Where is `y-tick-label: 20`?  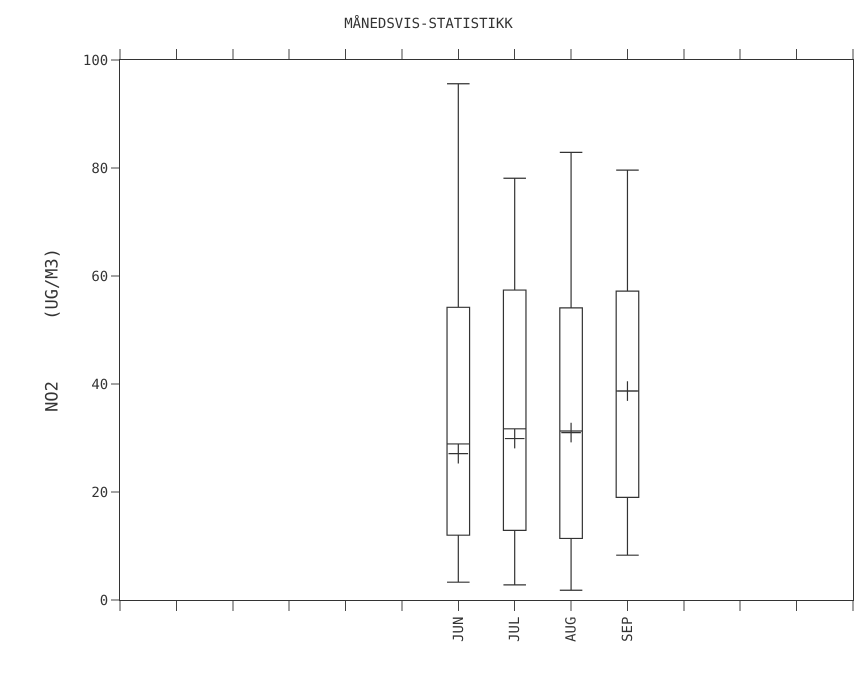 y-tick-label: 20 is located at coordinates (99, 492).